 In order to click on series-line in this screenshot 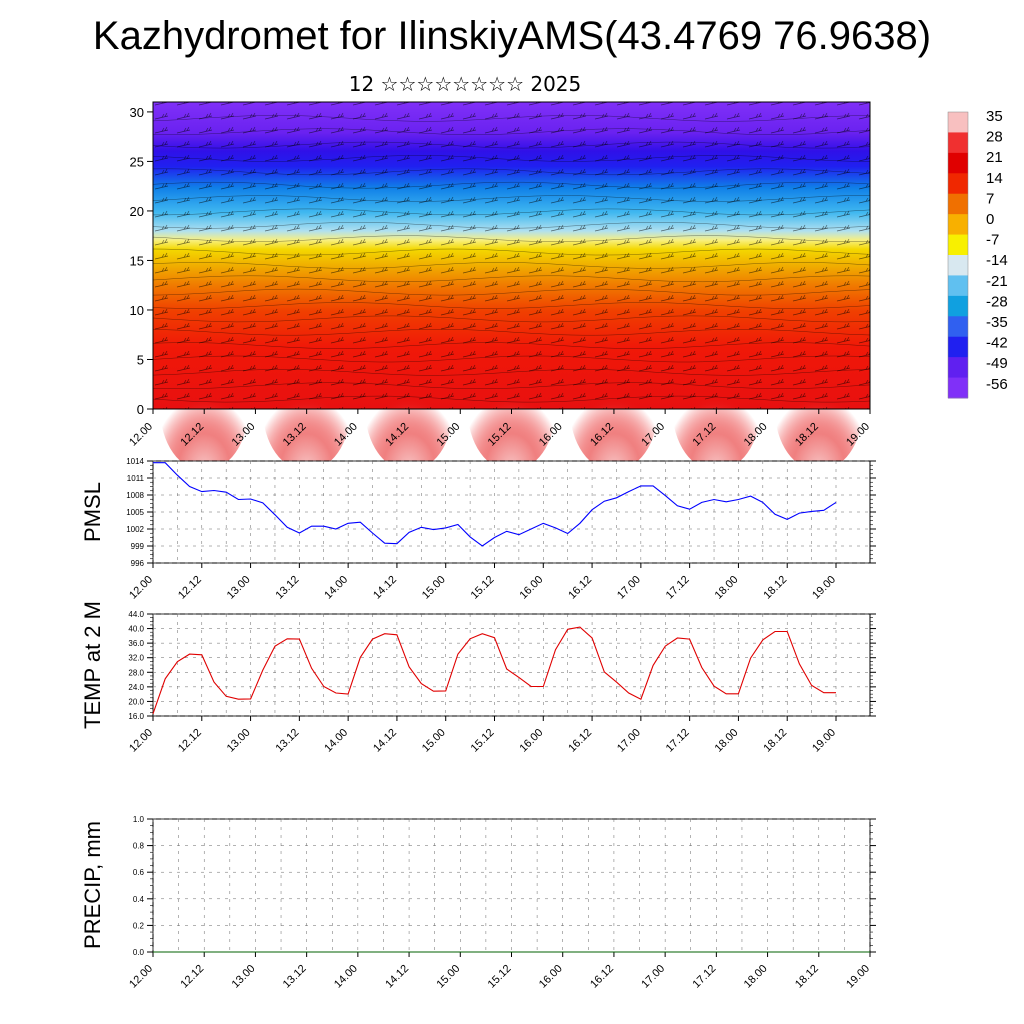, I will do `click(494, 670)`.